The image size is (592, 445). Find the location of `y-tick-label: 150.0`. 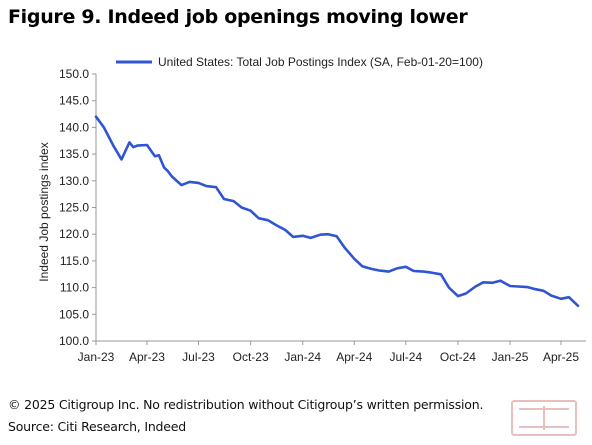

y-tick-label: 150.0 is located at coordinates (74, 74).